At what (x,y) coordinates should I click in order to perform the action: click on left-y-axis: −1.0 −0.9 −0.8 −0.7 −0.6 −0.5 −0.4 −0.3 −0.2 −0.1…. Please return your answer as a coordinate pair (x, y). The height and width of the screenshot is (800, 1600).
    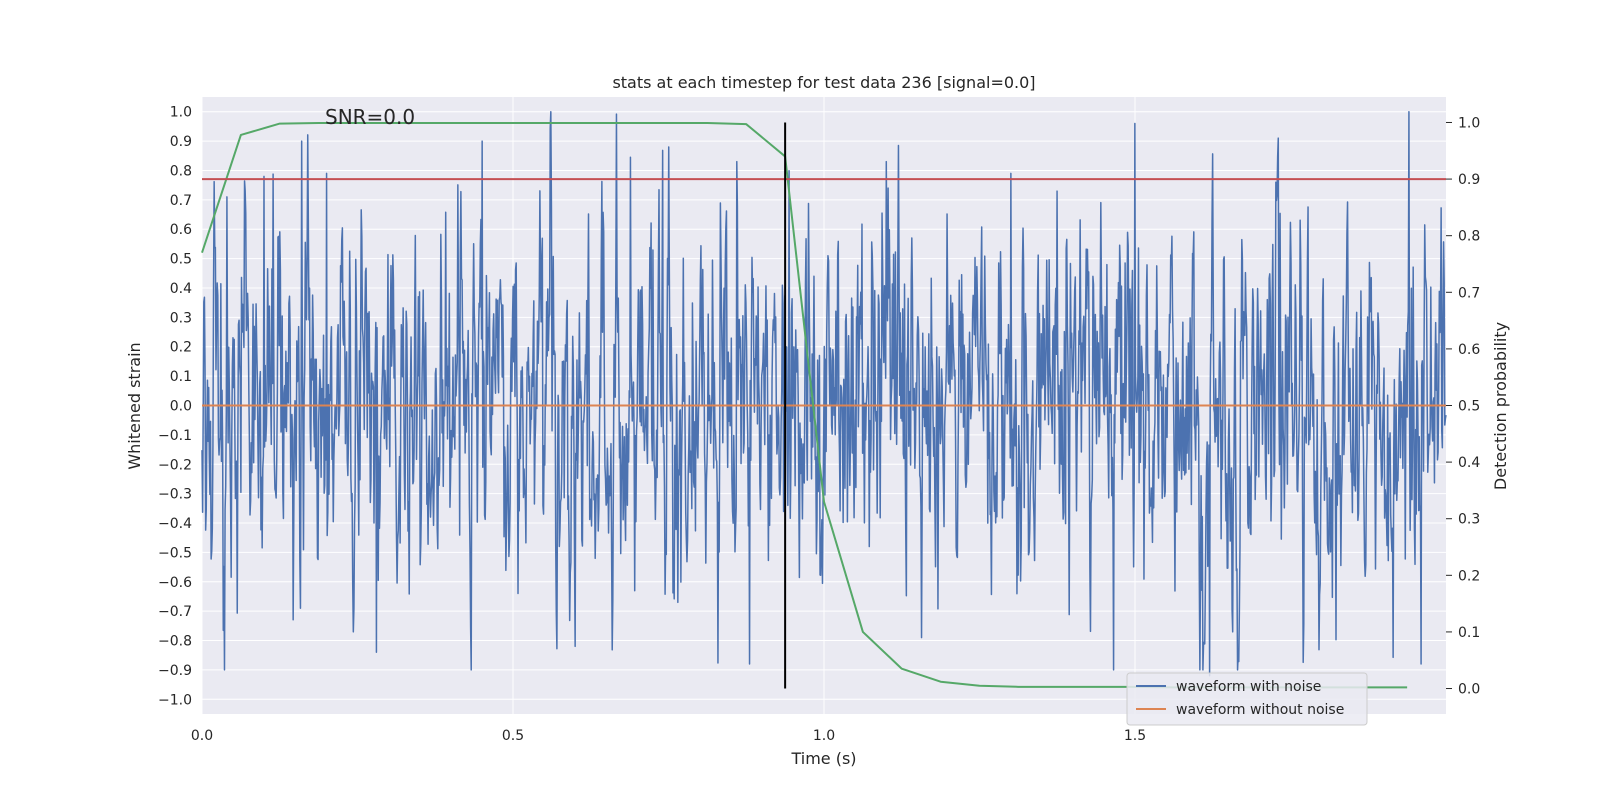
    Looking at the image, I should click on (175, 407).